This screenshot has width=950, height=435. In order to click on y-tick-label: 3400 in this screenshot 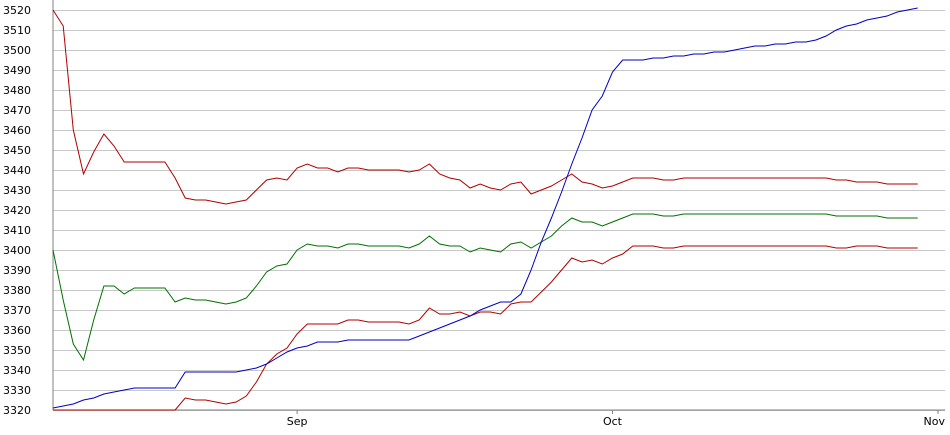, I will do `click(17, 250)`.